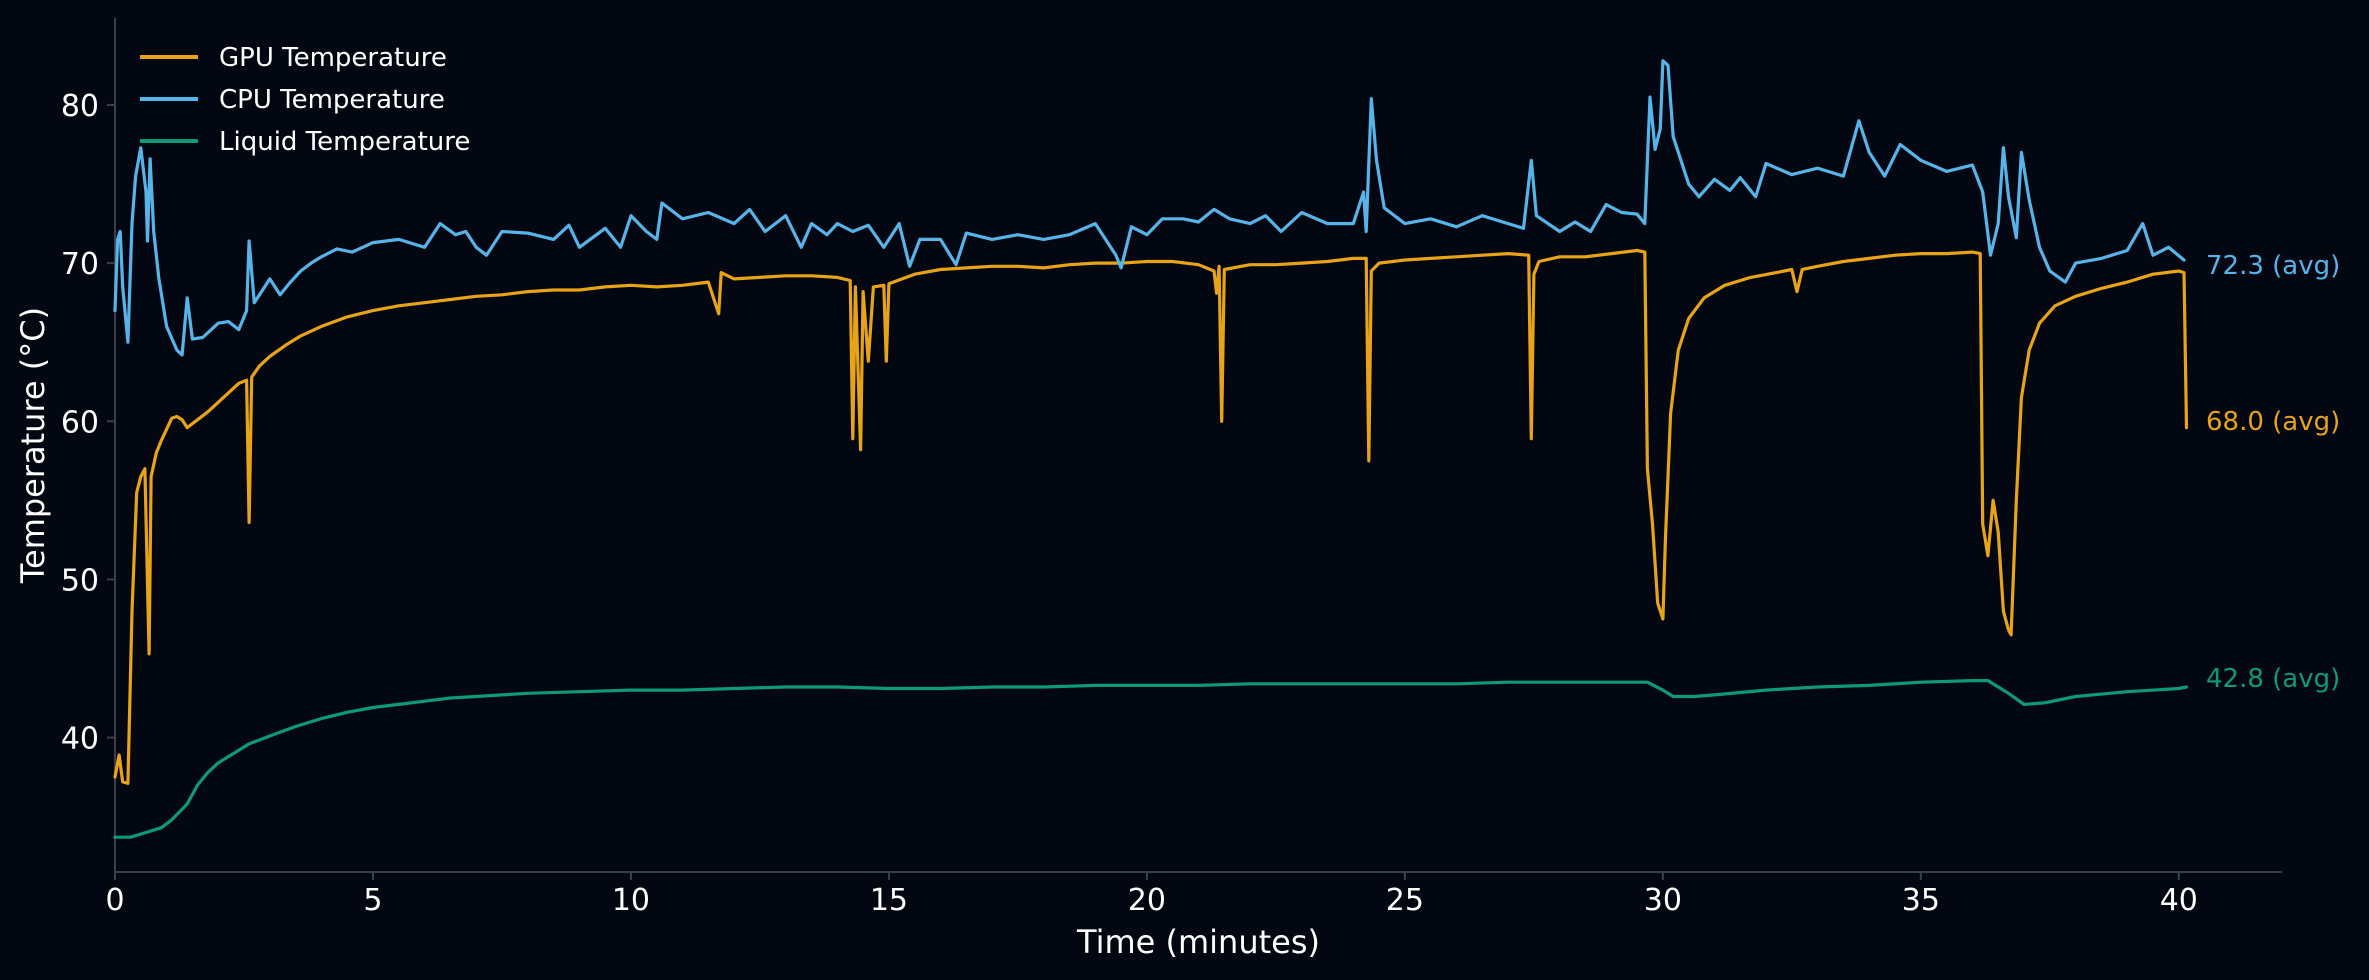  What do you see at coordinates (332, 100) in the screenshot?
I see `legend-label: CPU Temperature` at bounding box center [332, 100].